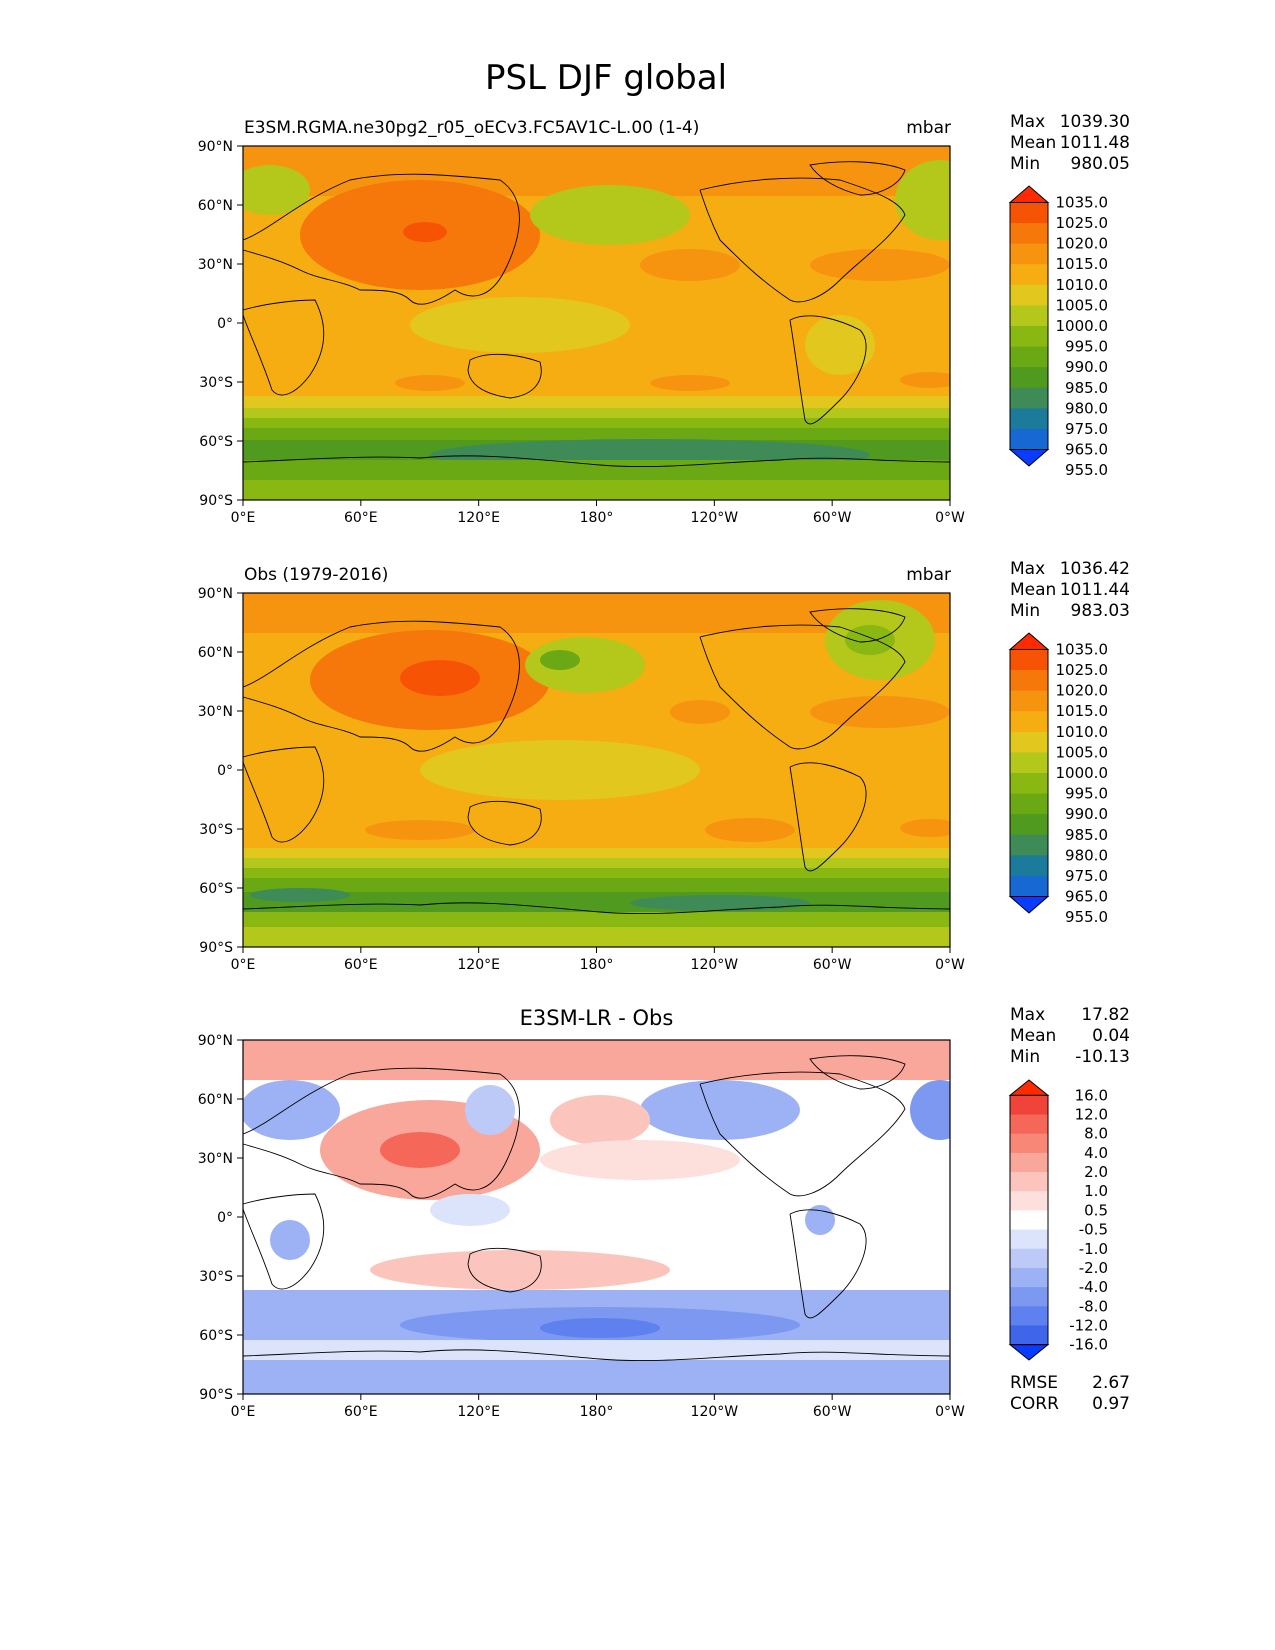 The image size is (1275, 1650). Describe the element at coordinates (700, 712) in the screenshot. I see `north-pacific-high` at that location.